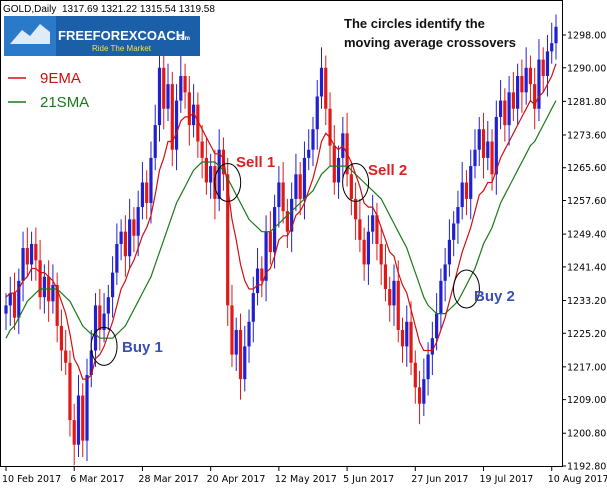 Image resolution: width=607 pixels, height=491 pixels. What do you see at coordinates (507, 479) in the screenshot?
I see `x-tick-label: 19 Jul 2017` at bounding box center [507, 479].